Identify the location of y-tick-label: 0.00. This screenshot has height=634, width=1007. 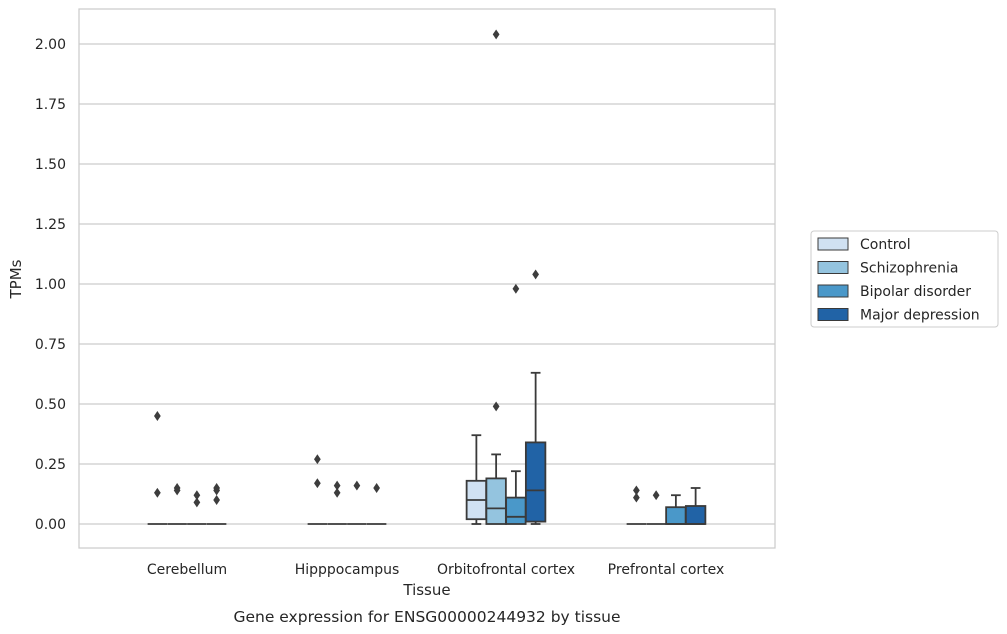
(50, 525).